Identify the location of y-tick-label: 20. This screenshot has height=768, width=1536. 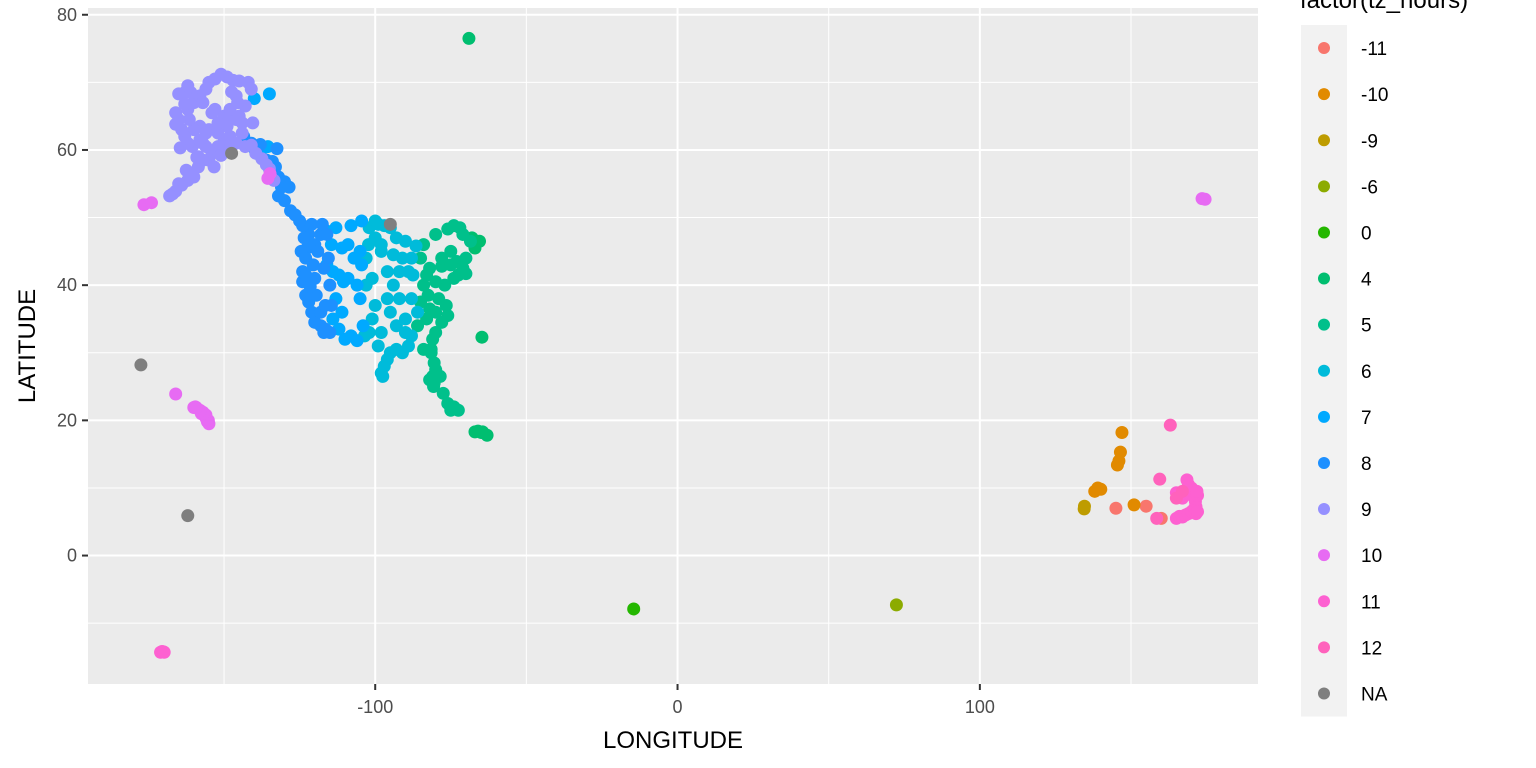
(67, 420).